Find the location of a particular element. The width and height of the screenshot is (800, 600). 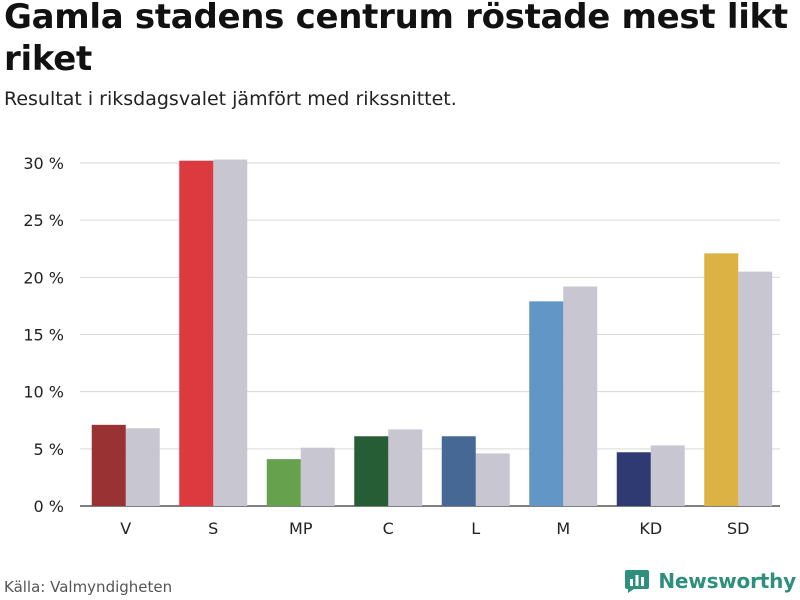

x-tick-label: S is located at coordinates (213, 528).